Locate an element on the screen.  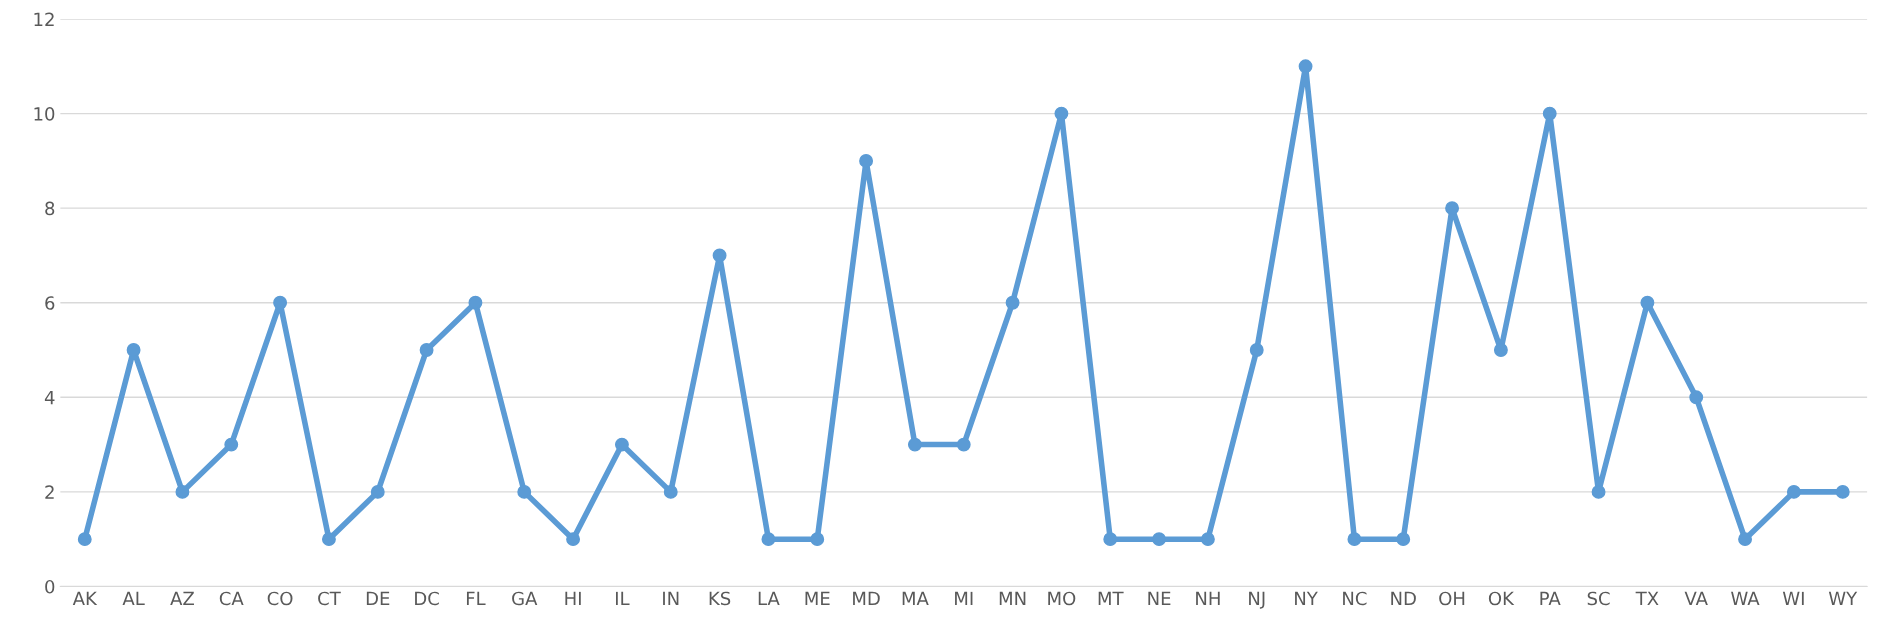
x-tick-label: OH is located at coordinates (1452, 598).